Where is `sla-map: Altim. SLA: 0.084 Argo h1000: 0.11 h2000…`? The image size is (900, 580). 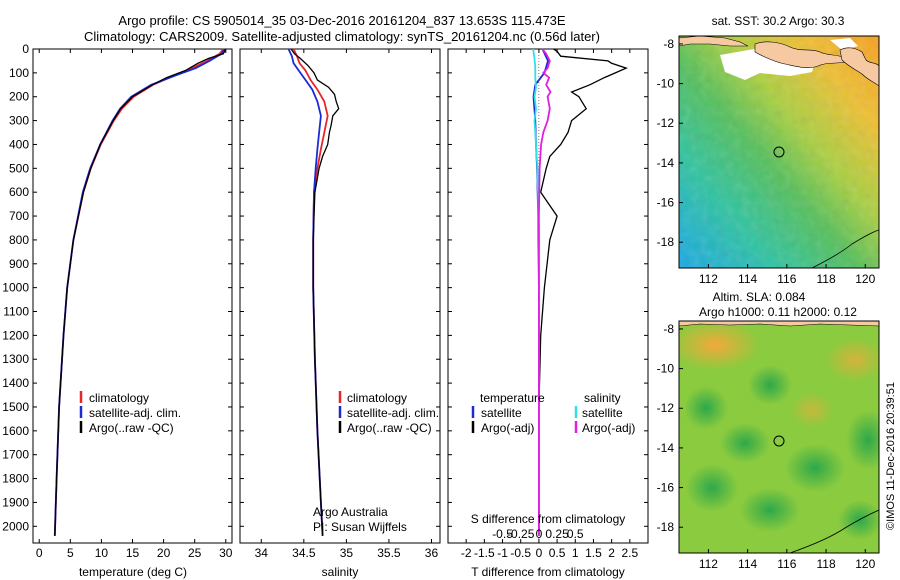
sla-map: Altim. SLA: 0.084 Argo h1000: 0.11 h2000… is located at coordinates (768, 430).